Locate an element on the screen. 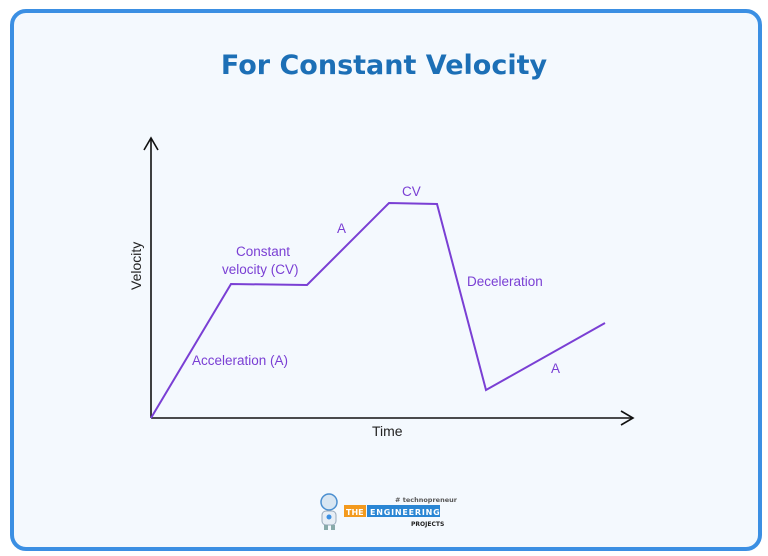 The height and width of the screenshot is (556, 768). label-constant-1: Constant is located at coordinates (263, 251).